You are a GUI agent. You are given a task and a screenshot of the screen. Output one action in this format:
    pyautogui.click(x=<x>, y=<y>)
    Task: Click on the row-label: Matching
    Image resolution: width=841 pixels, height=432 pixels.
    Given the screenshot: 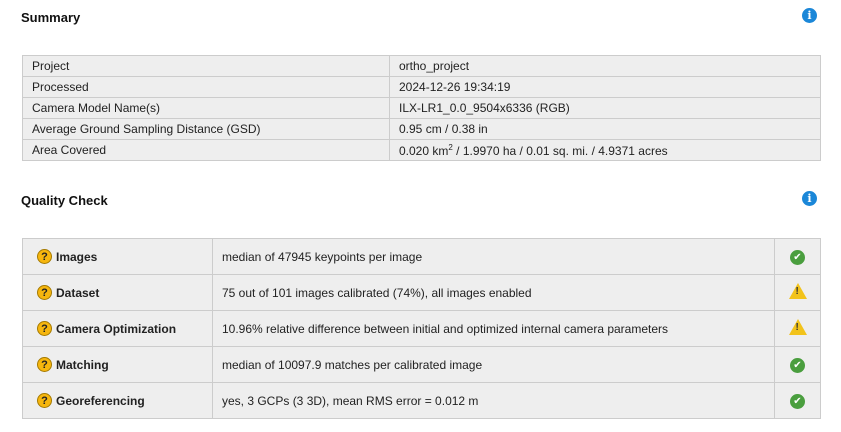 What is the action you would take?
    pyautogui.click(x=82, y=364)
    